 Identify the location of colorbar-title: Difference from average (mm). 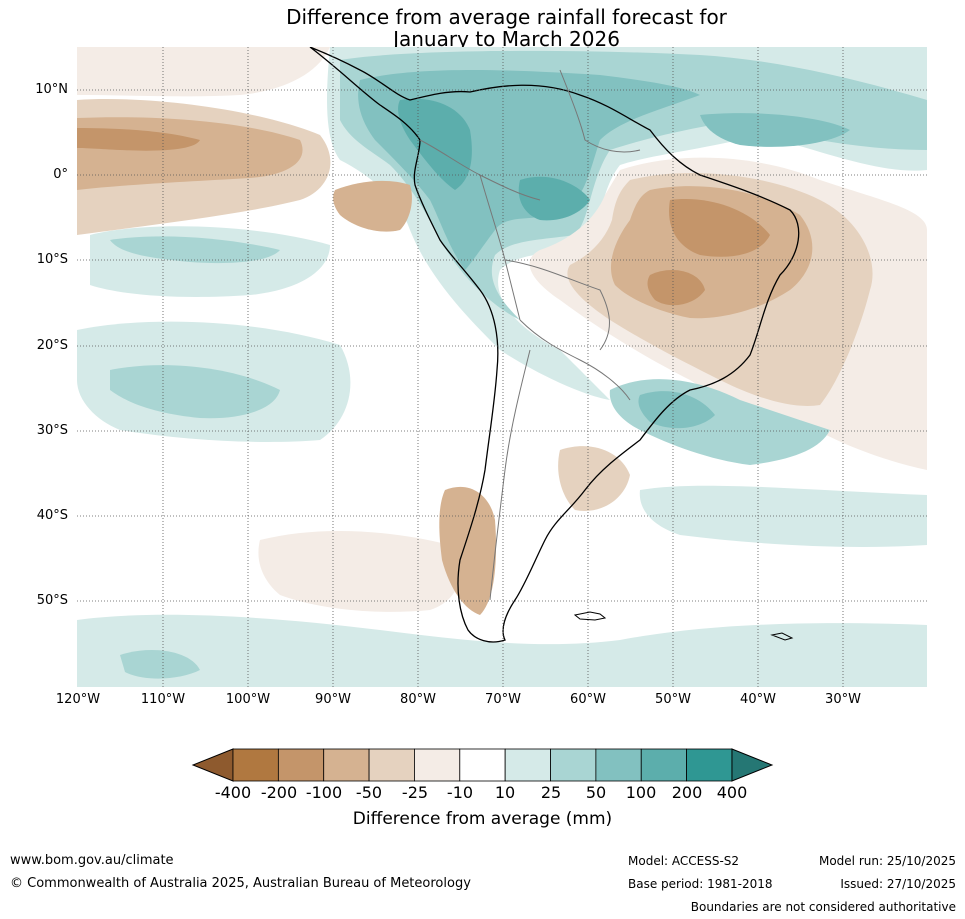
(482, 819).